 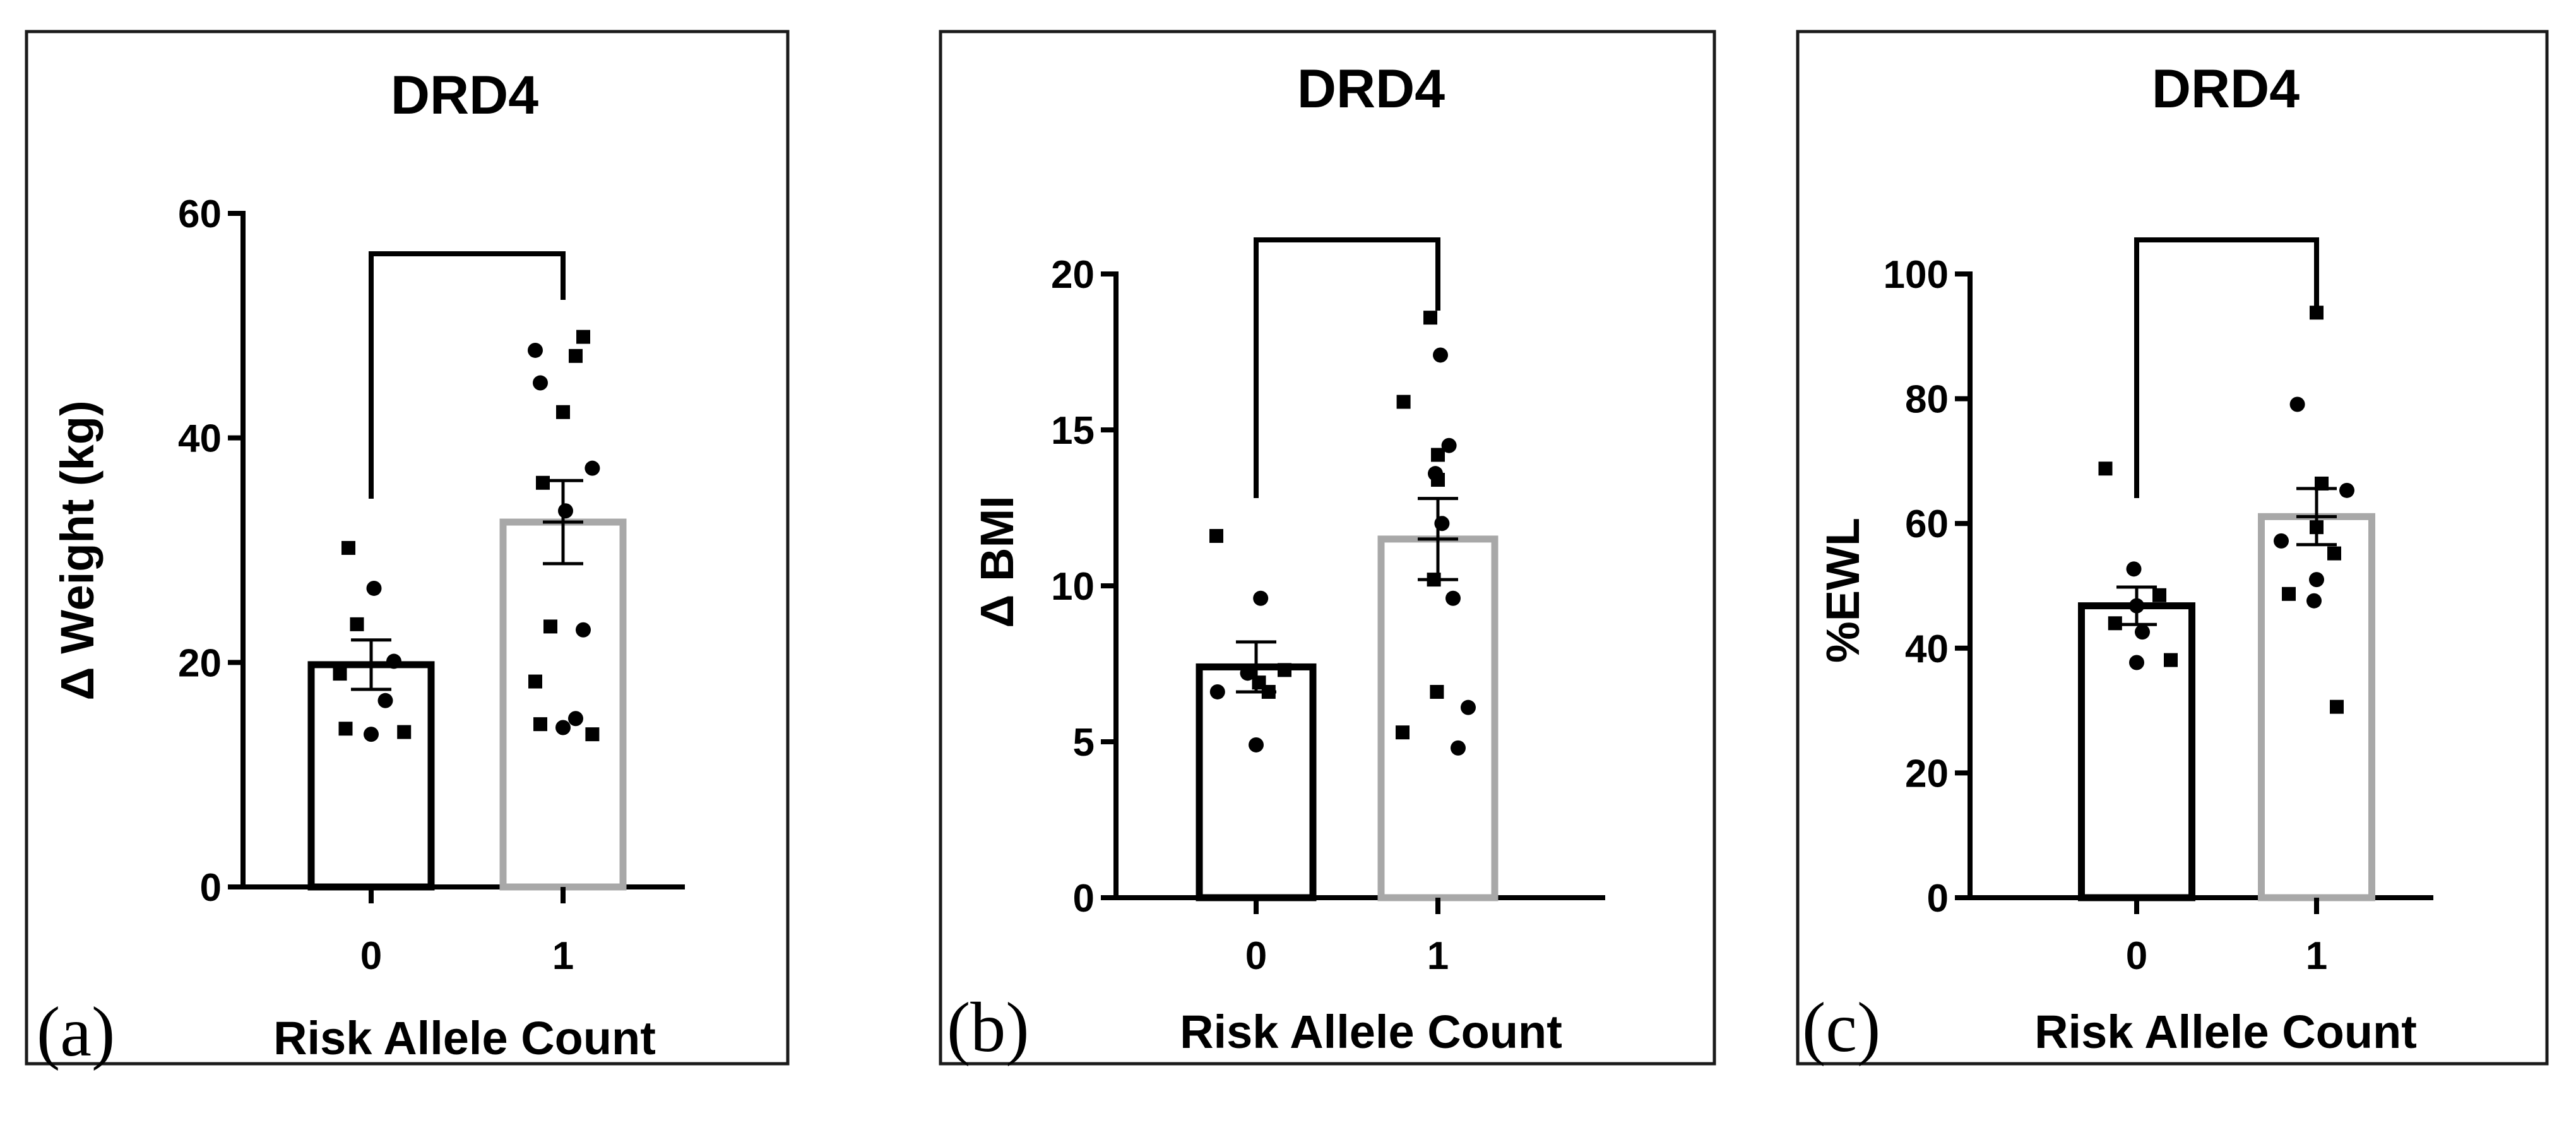 What do you see at coordinates (1073, 587) in the screenshot?
I see `y-tick-label: 10` at bounding box center [1073, 587].